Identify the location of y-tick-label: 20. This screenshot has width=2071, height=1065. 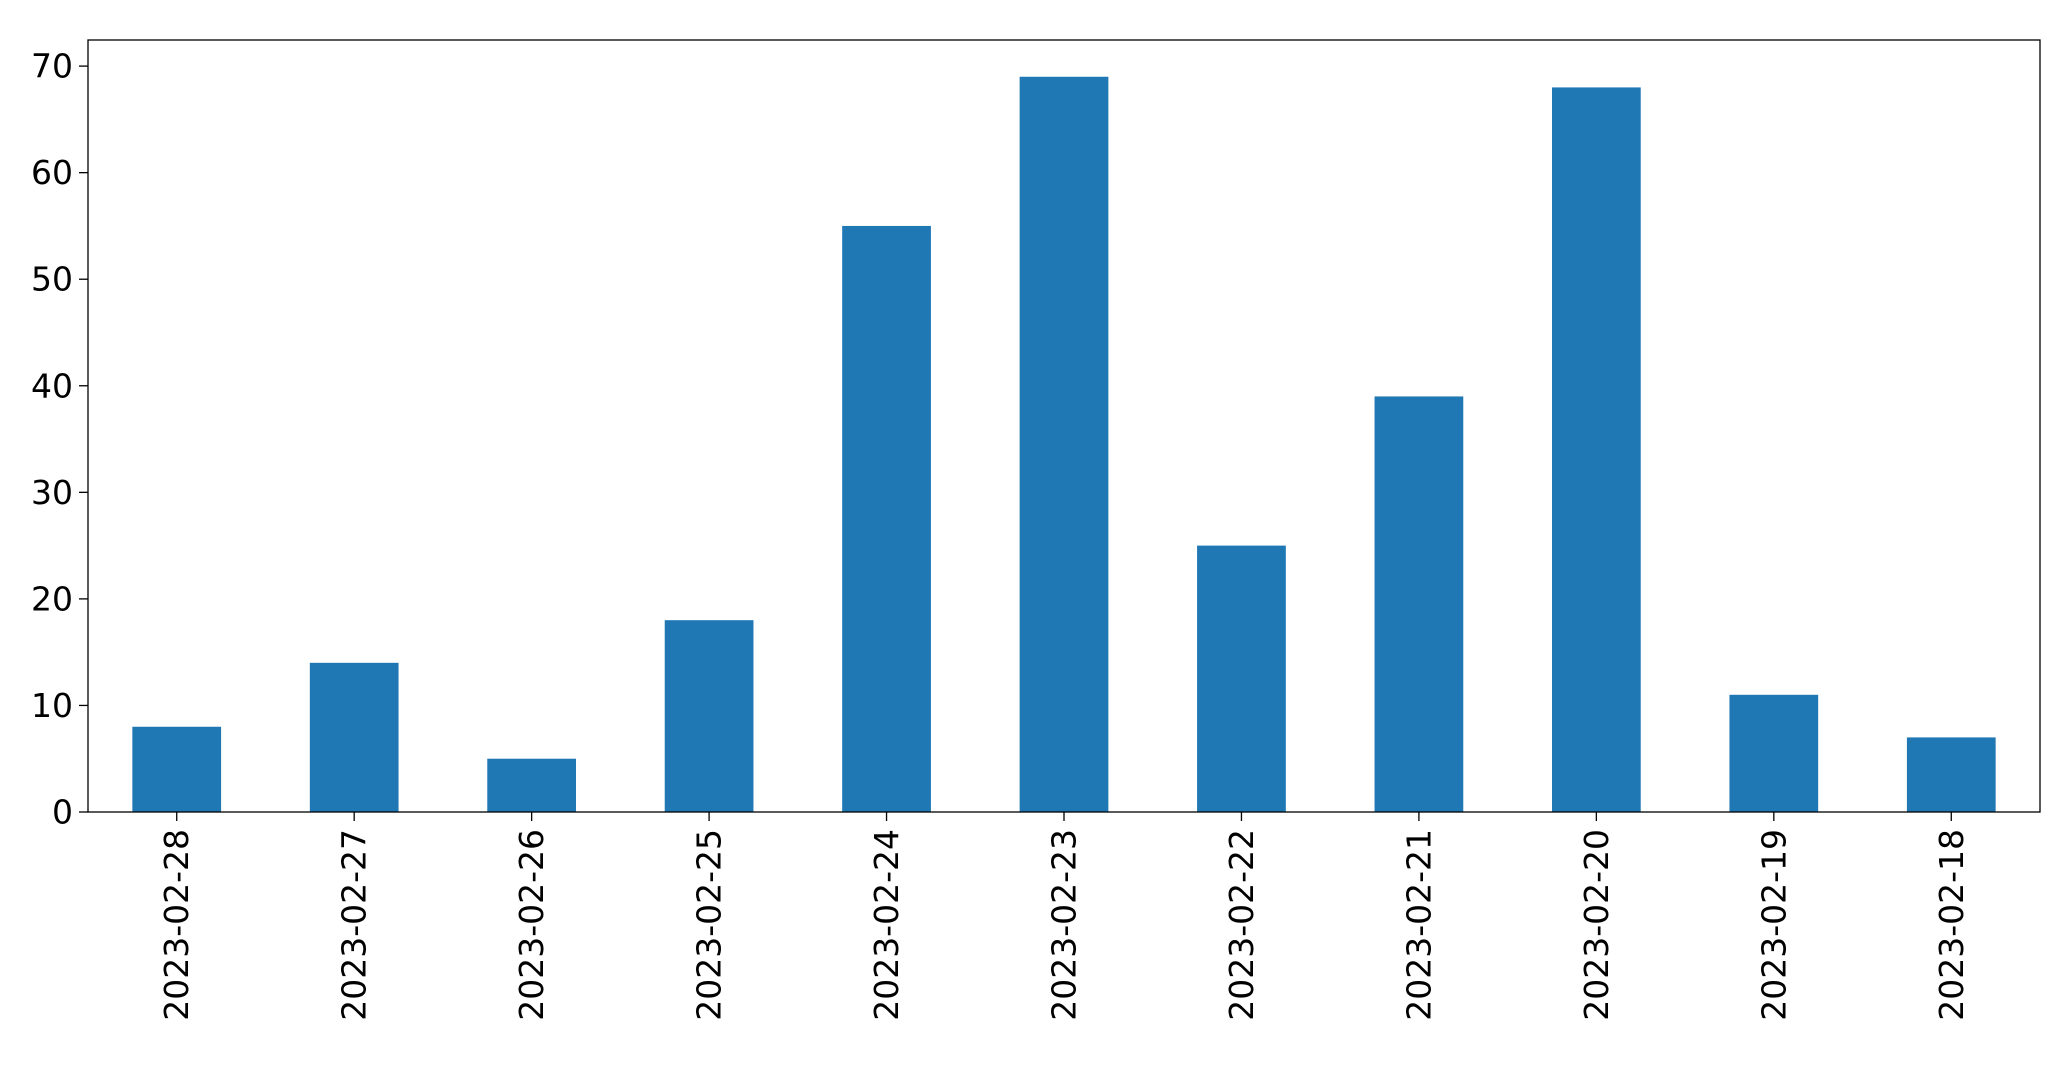
(52, 598).